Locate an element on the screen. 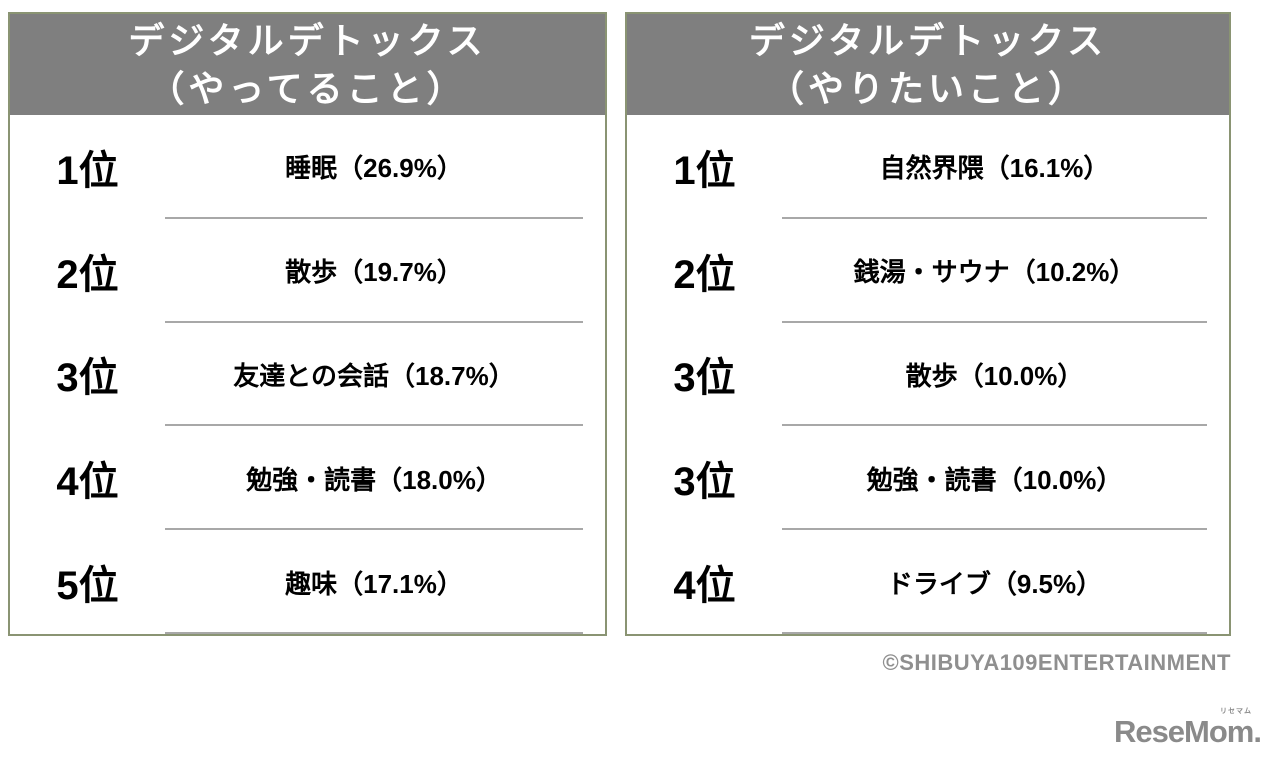 This screenshot has width=1280, height=758. item-label: 勉強・読書（10.0%） is located at coordinates (994, 479).